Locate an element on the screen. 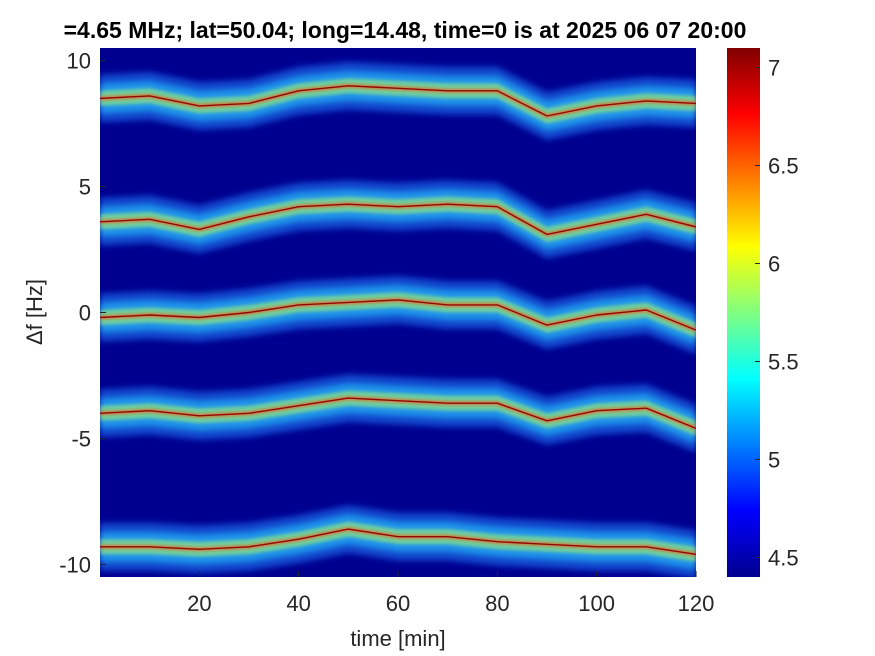 The width and height of the screenshot is (875, 656). x-tick-label: 40 is located at coordinates (298, 603).